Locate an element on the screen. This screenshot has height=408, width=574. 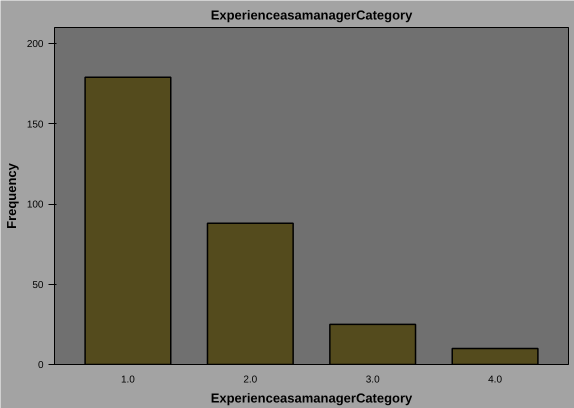
y-tick-label: 50 is located at coordinates (38, 285).